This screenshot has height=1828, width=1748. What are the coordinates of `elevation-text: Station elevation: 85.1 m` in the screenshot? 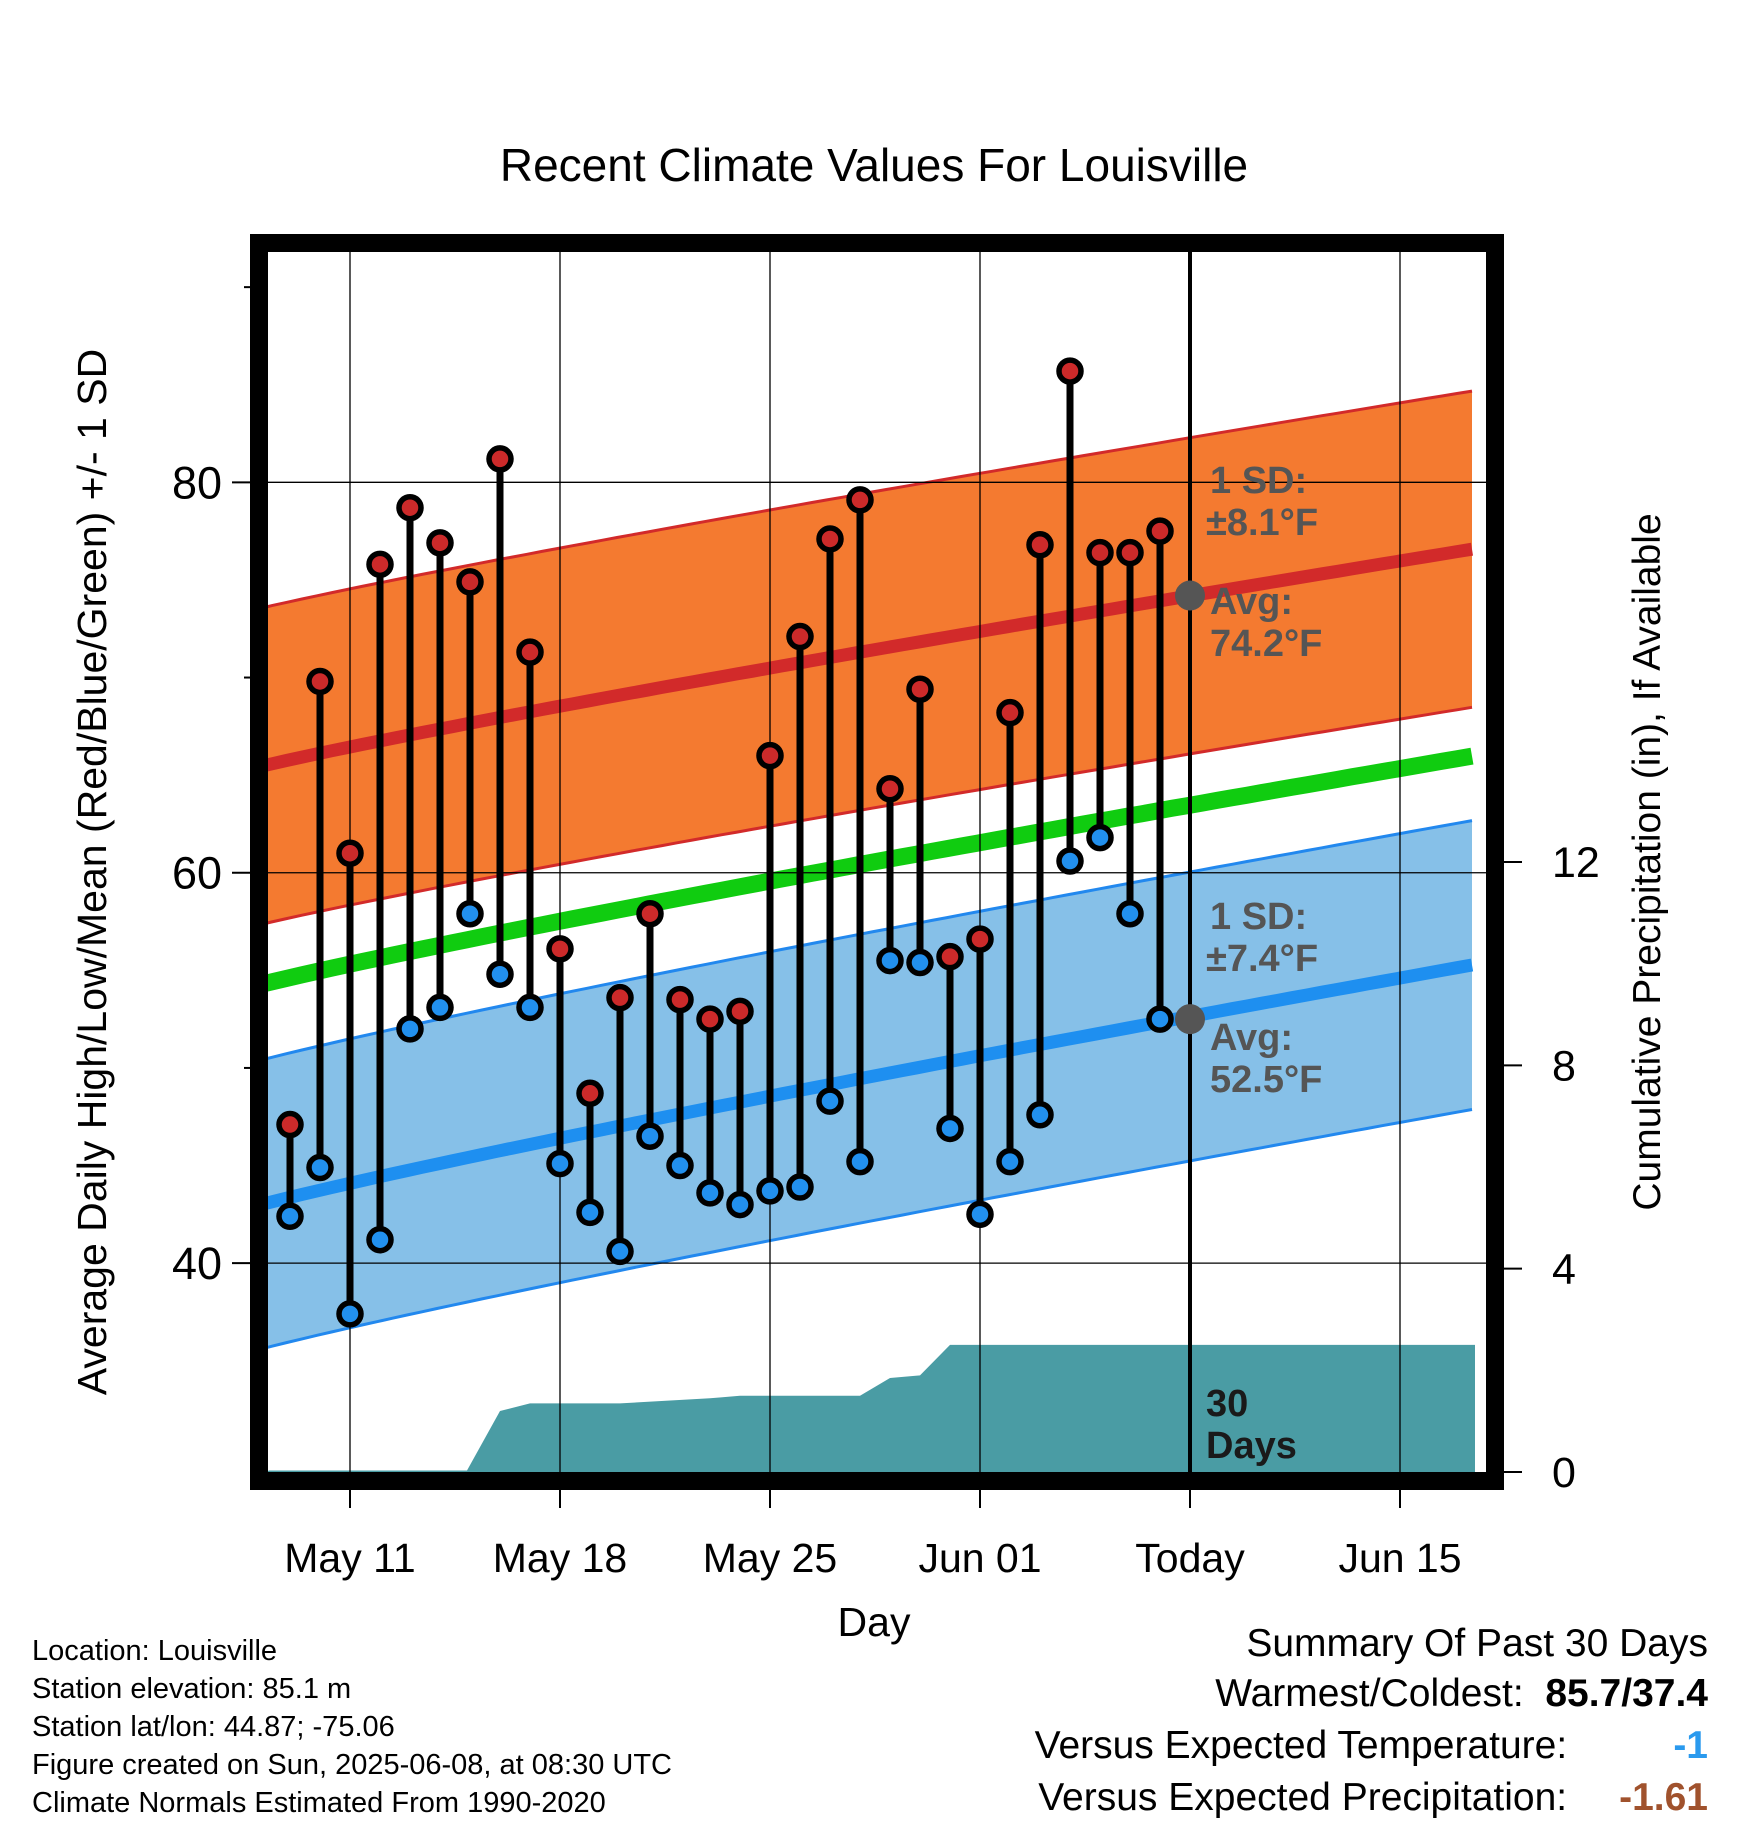 It's located at (192, 1689).